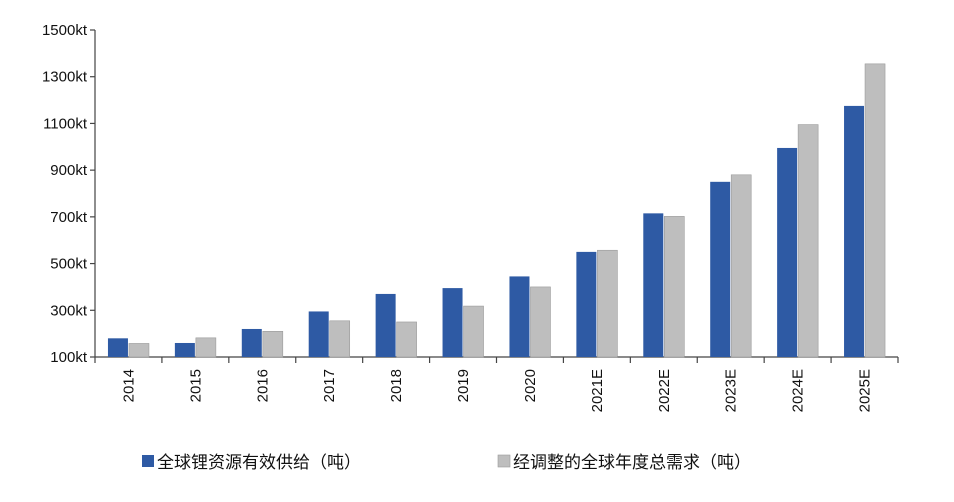 This screenshot has height=502, width=954. I want to click on legend-label-supply: 全球锂资源有效供给（吨）, so click(259, 463).